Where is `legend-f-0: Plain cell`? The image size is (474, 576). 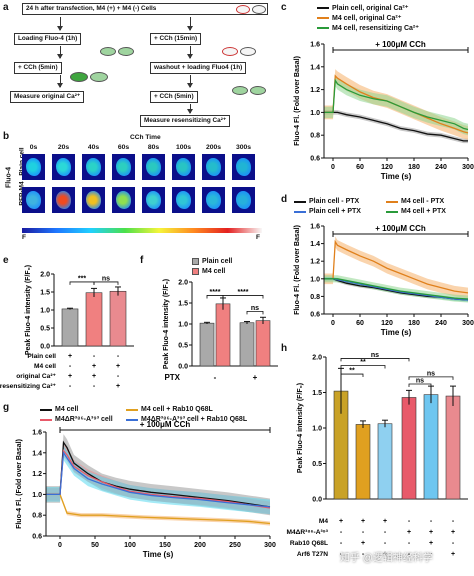
legend-f-0: Plain cell is located at coordinates (212, 261).